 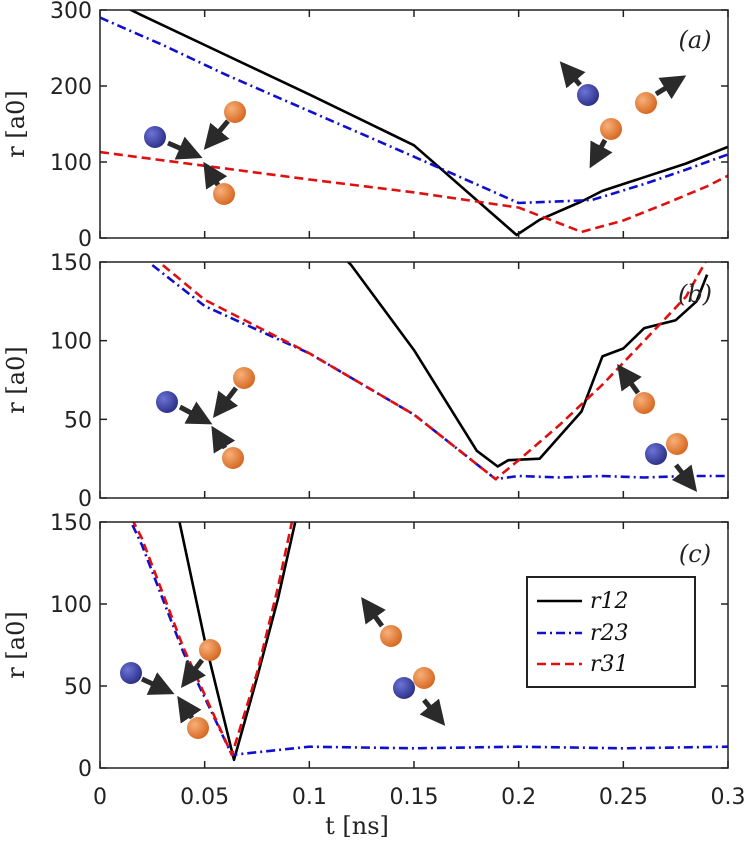 What do you see at coordinates (657, 427) in the screenshot?
I see `breakup-sketch-b` at bounding box center [657, 427].